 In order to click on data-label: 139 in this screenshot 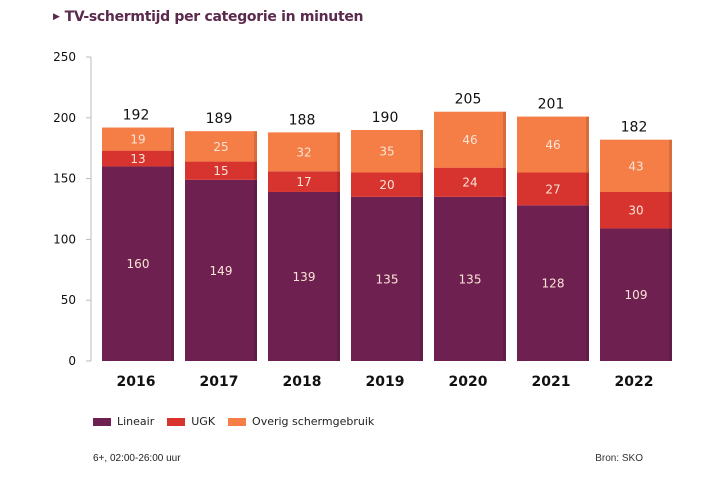, I will do `click(304, 277)`.